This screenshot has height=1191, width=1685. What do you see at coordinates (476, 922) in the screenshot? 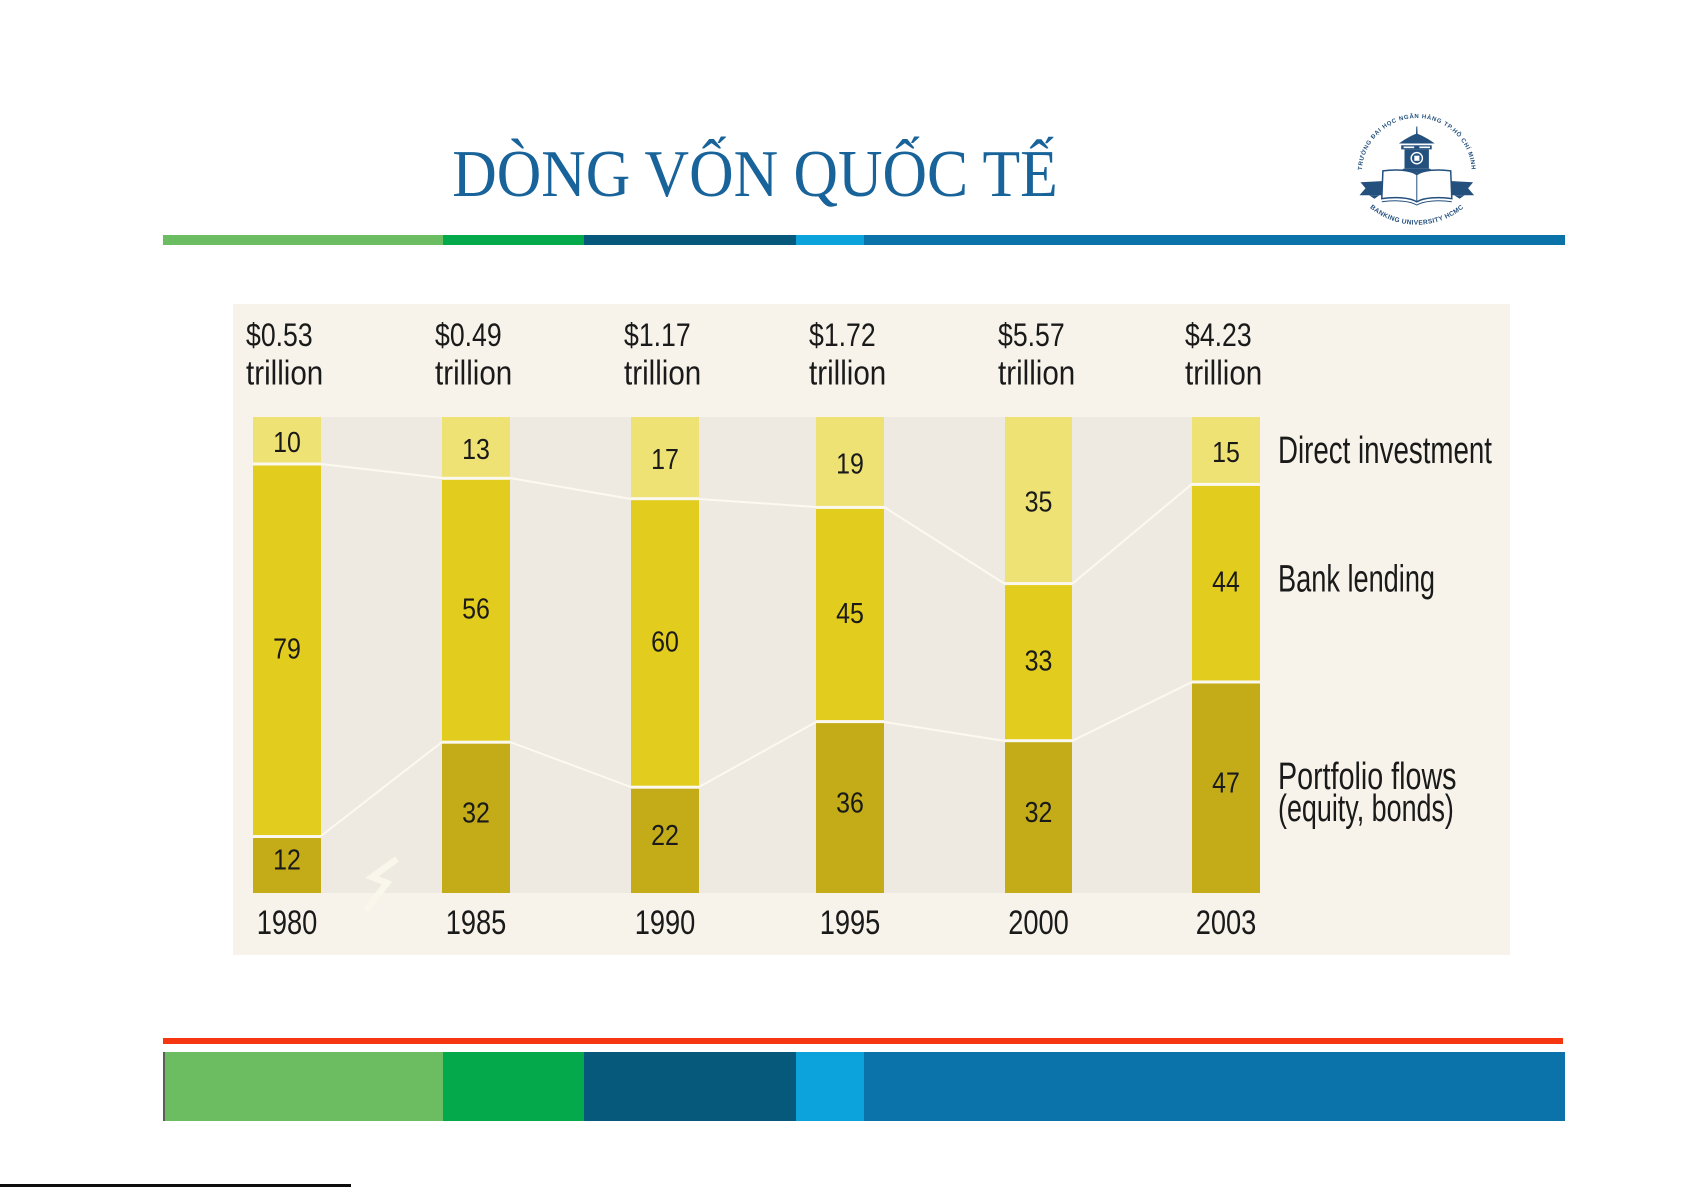
I see `svg-text: 1985` at bounding box center [476, 922].